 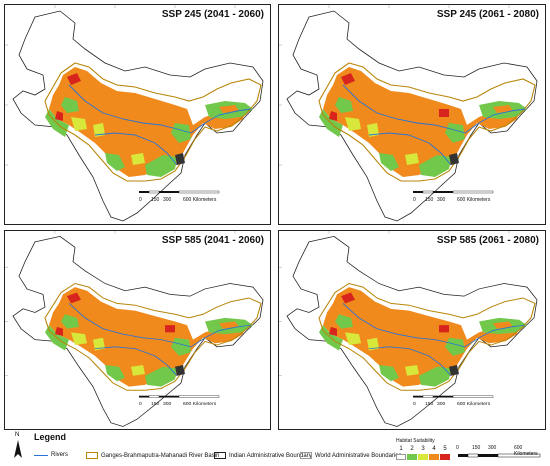 I want to click on legend-title: Legend, so click(x=50, y=437).